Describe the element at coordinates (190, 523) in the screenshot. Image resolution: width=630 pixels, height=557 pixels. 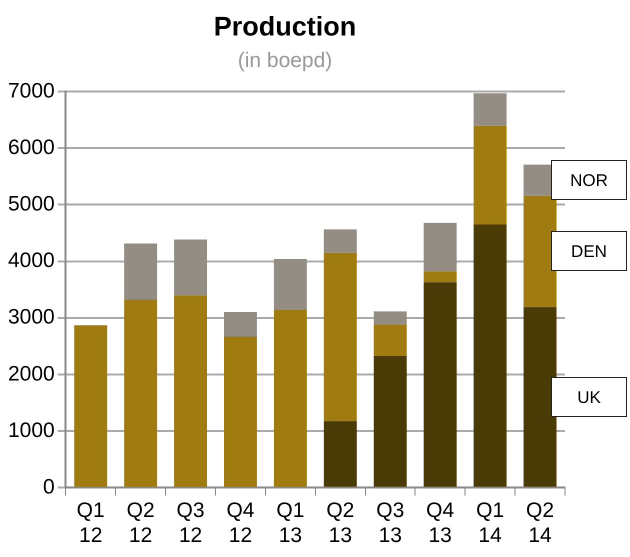
I see `x-tick-label: Q3 12` at that location.